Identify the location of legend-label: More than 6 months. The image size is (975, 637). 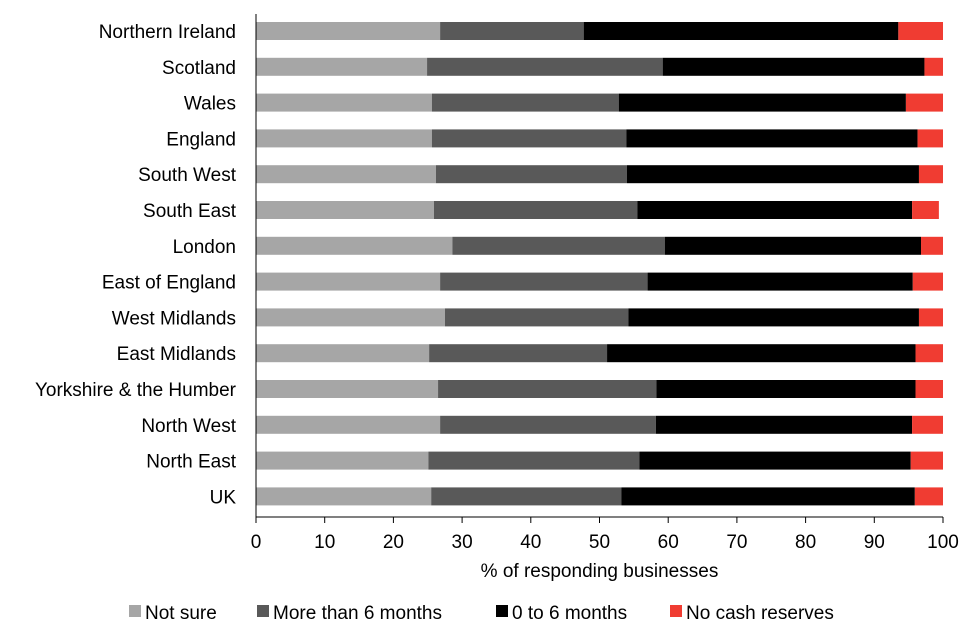
(357, 613).